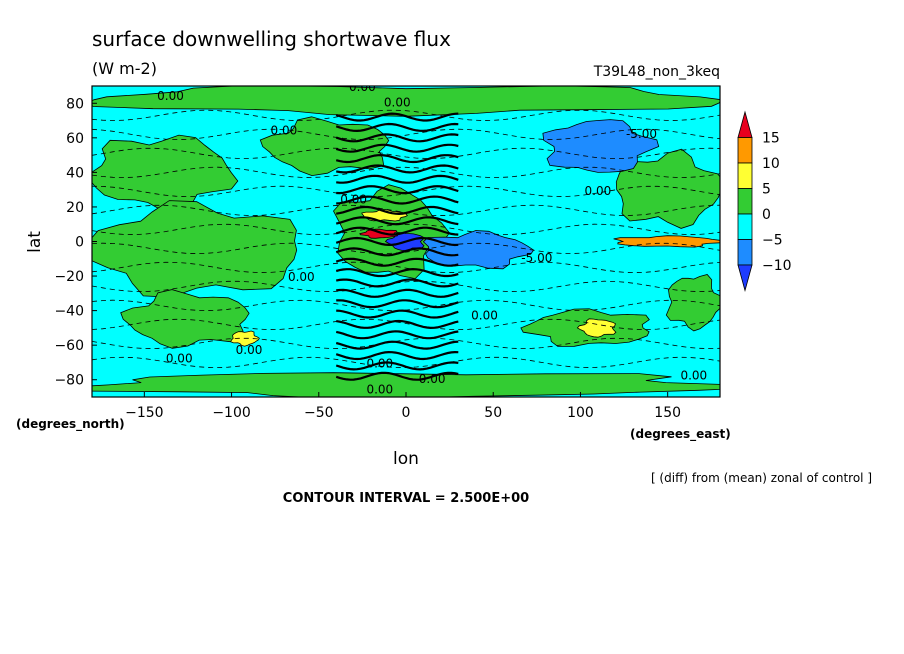 The width and height of the screenshot is (904, 654). I want to click on y-unit-label: (degrees_north), so click(70, 424).